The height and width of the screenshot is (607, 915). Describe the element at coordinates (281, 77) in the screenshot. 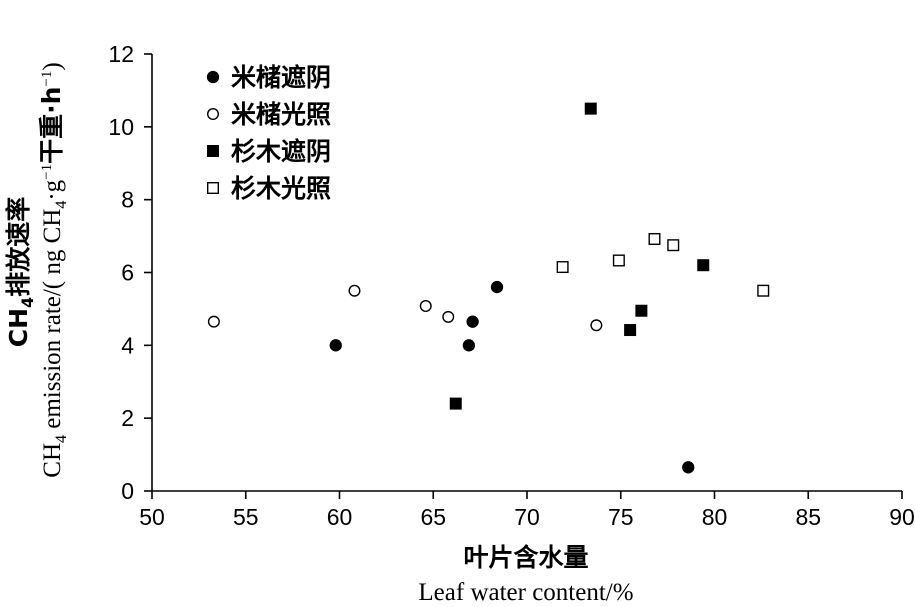

I see `legend-label: 米槠遮阴` at that location.